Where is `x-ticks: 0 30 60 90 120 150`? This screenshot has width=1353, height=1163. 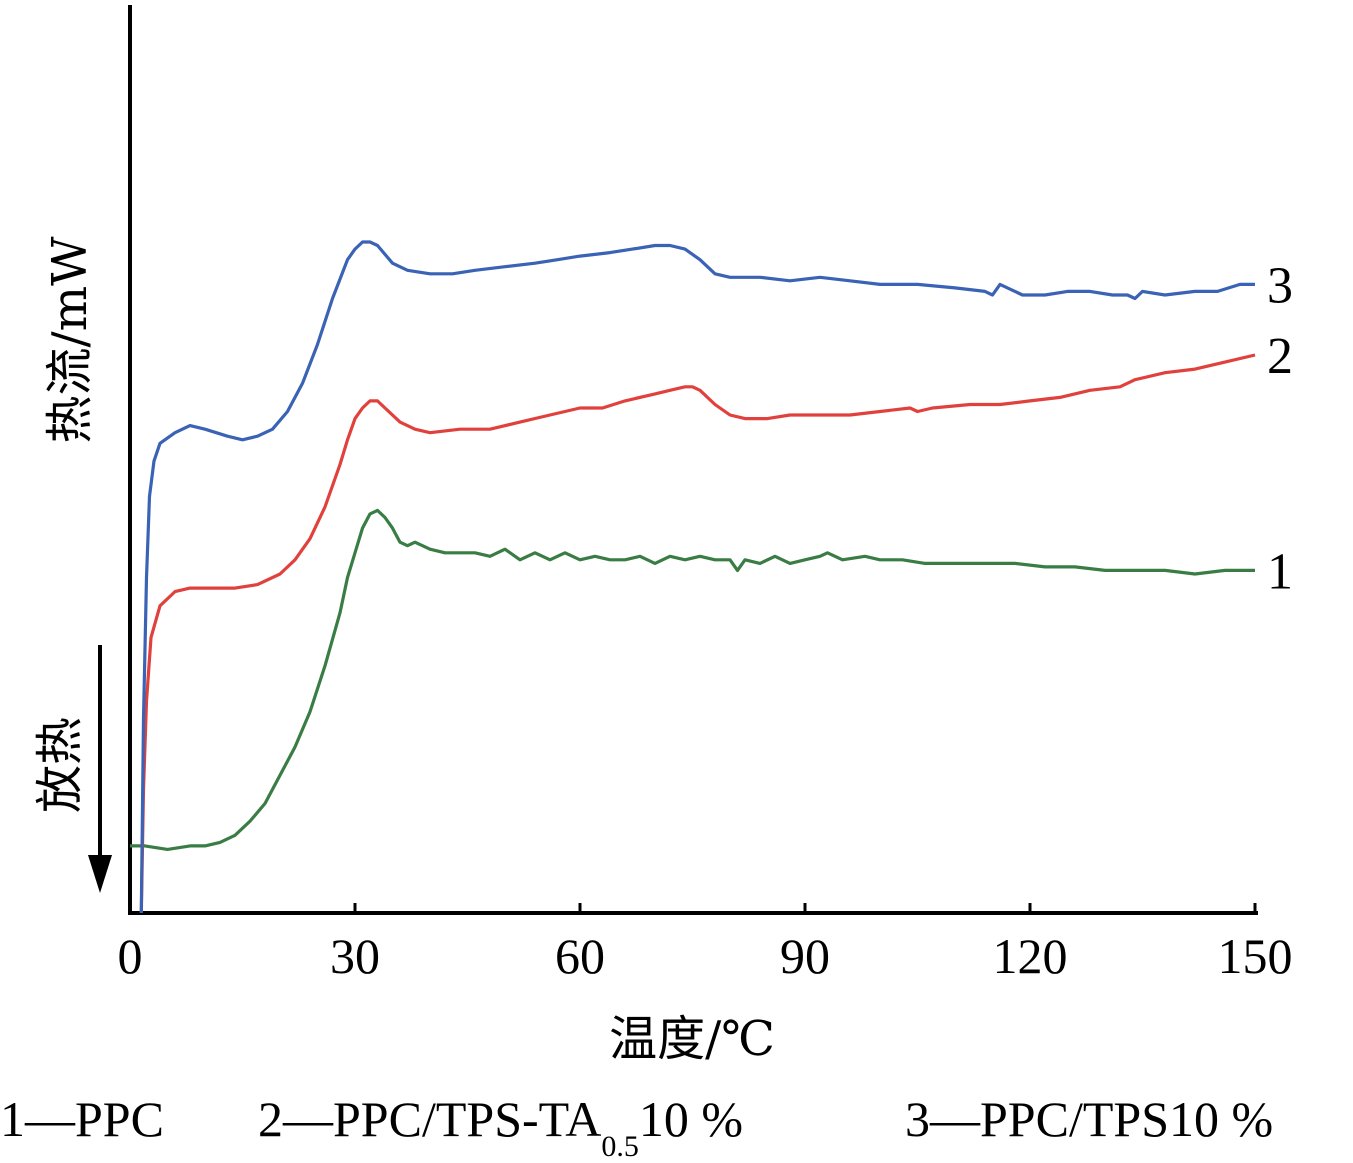
x-ticks: 0 30 60 90 120 150 is located at coordinates (705, 943).